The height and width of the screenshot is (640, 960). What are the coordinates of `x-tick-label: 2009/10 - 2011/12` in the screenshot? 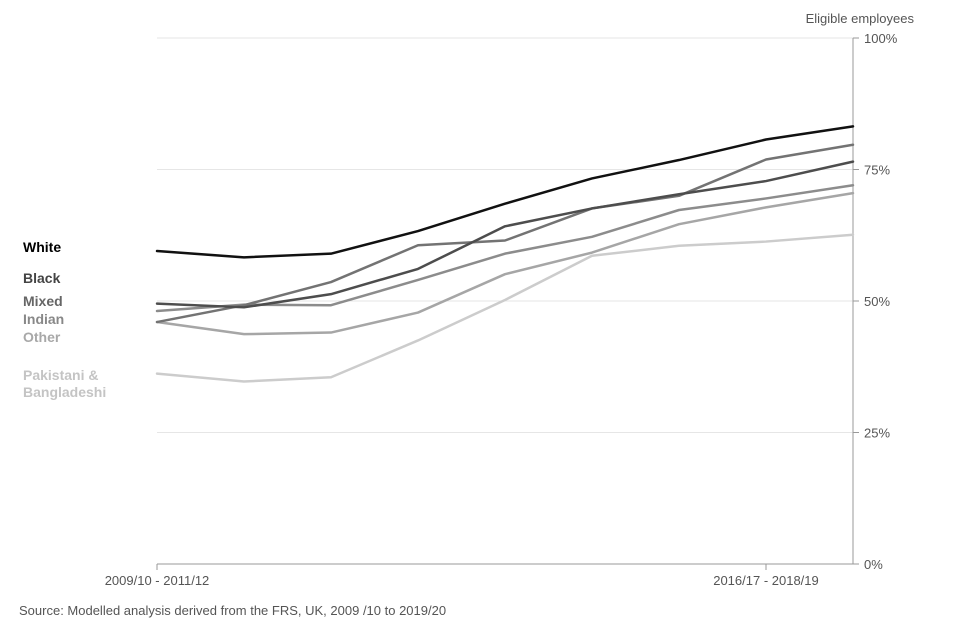 It's located at (157, 580).